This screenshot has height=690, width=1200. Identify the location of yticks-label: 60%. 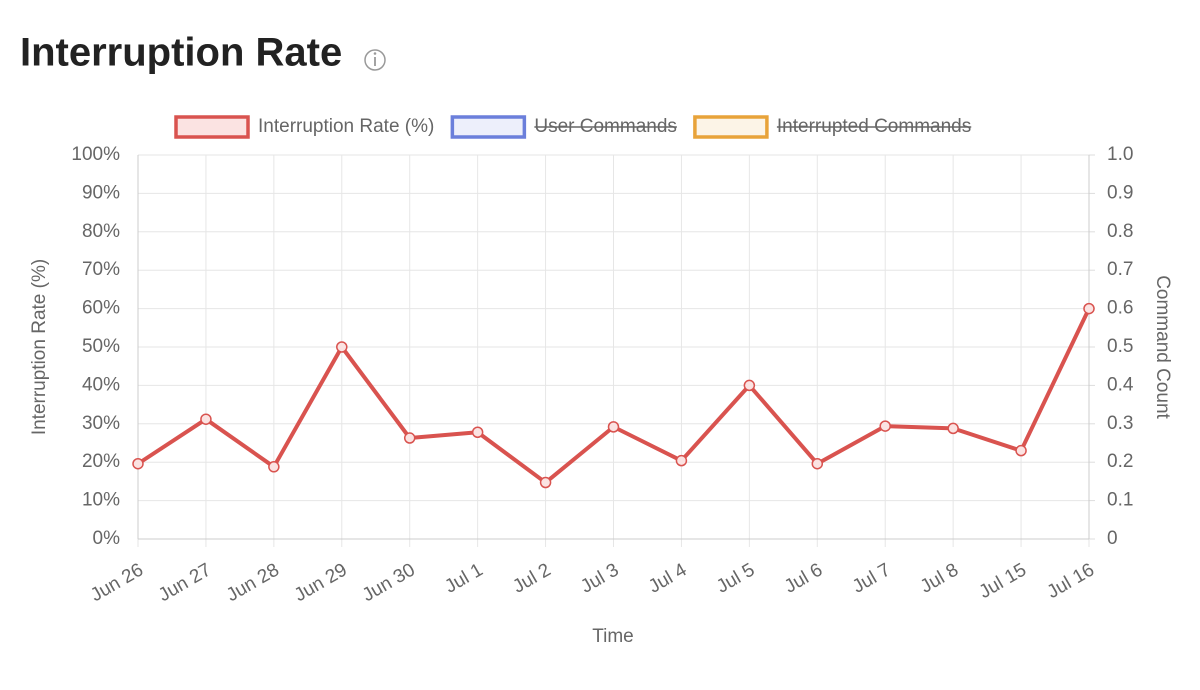
(101, 308).